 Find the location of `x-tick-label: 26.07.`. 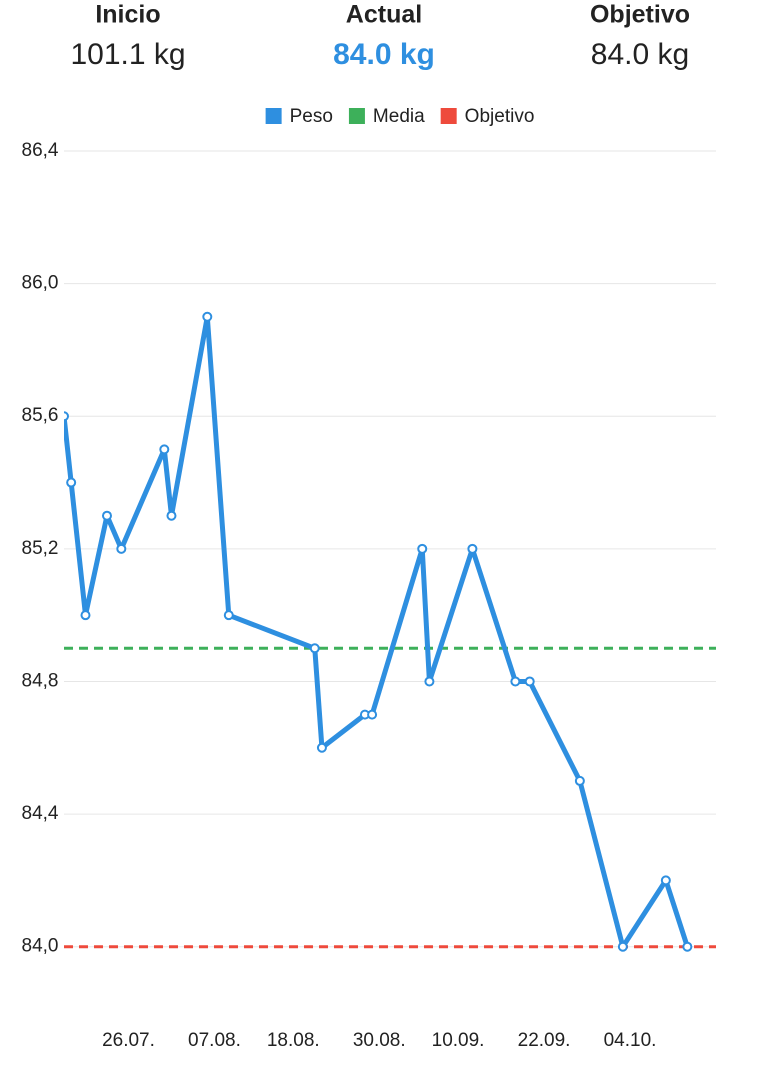

x-tick-label: 26.07. is located at coordinates (128, 1040).